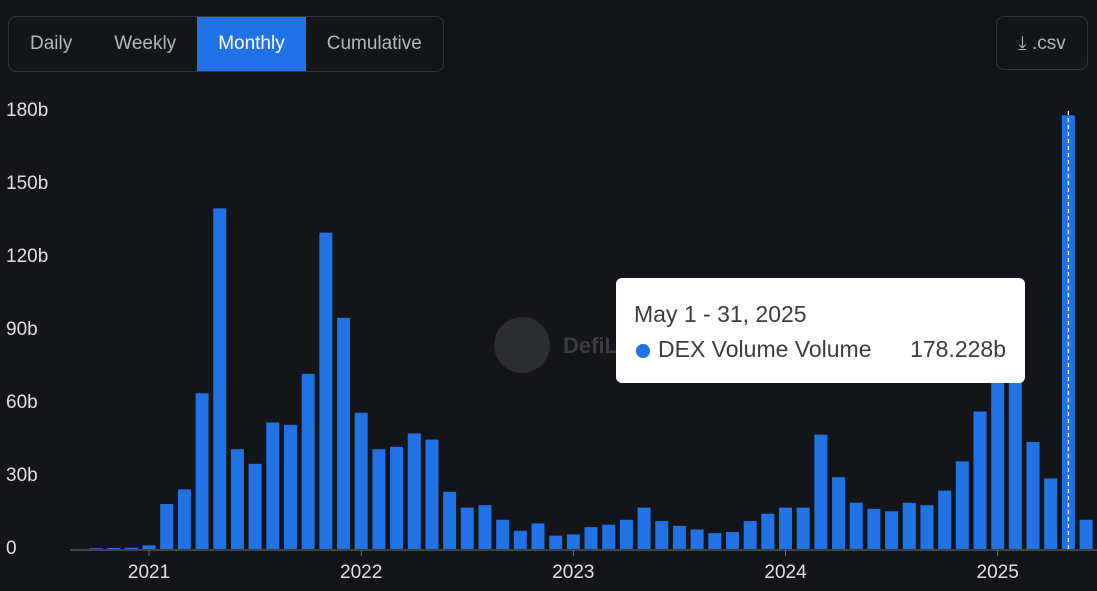 This screenshot has height=591, width=1097. I want to click on x-tick-label: 2025, so click(998, 572).